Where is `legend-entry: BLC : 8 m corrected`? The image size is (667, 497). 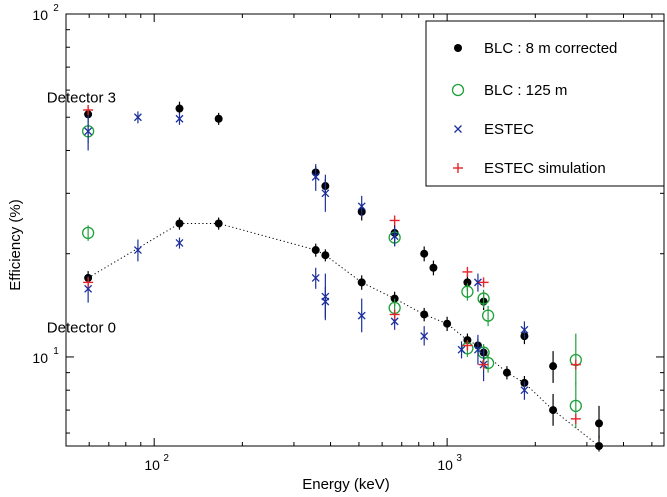 legend-entry: BLC : 8 m corrected is located at coordinates (535, 48).